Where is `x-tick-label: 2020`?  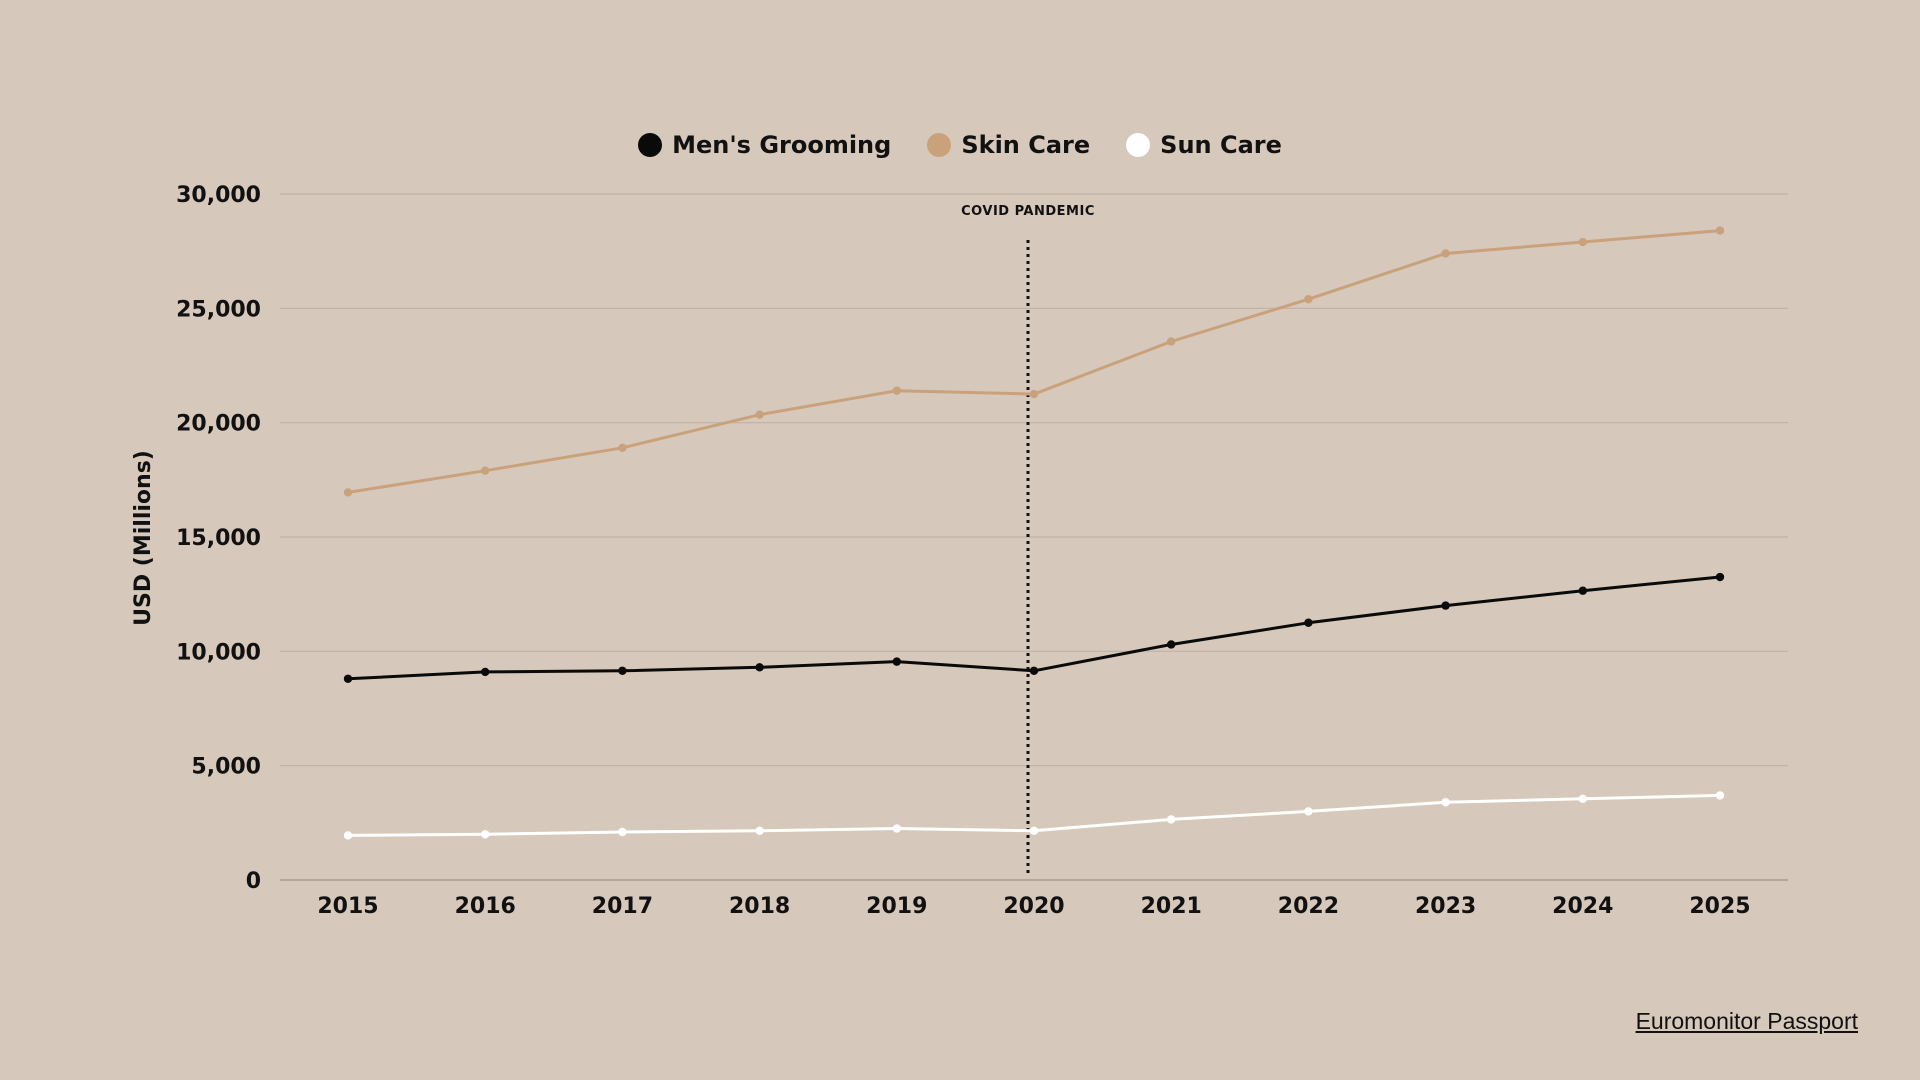 x-tick-label: 2020 is located at coordinates (1033, 906).